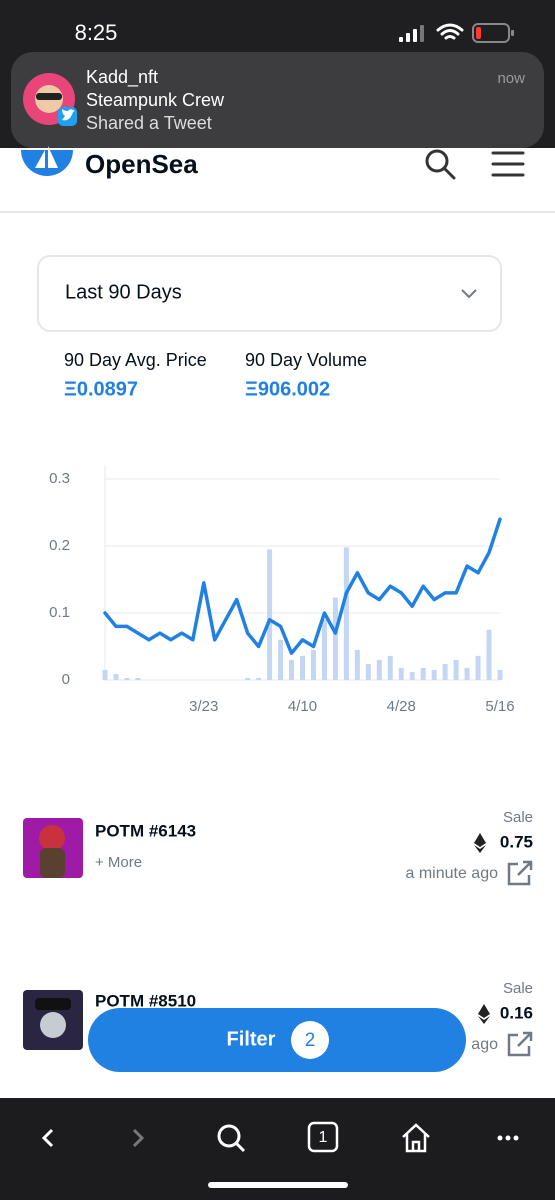  What do you see at coordinates (516, 1012) in the screenshot?
I see `item-price: 0.16` at bounding box center [516, 1012].